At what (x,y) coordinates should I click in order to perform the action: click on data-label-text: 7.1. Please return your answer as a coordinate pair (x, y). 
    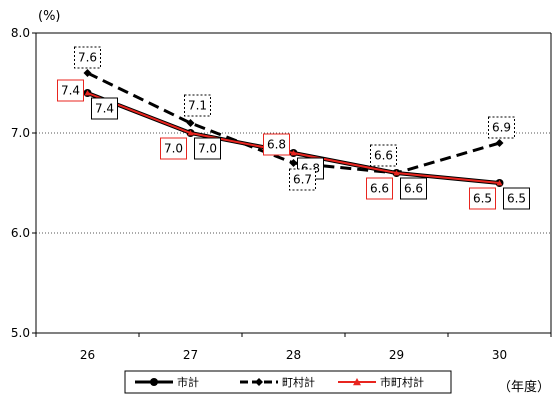
    Looking at the image, I should click on (197, 106).